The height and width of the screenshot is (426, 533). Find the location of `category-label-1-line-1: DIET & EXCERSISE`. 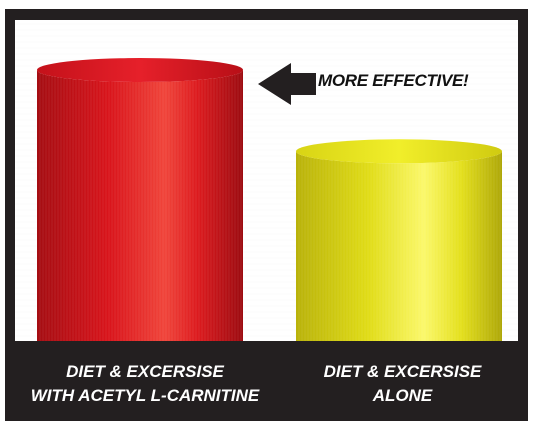

category-label-1-line-1: DIET & EXCERSISE is located at coordinates (145, 371).